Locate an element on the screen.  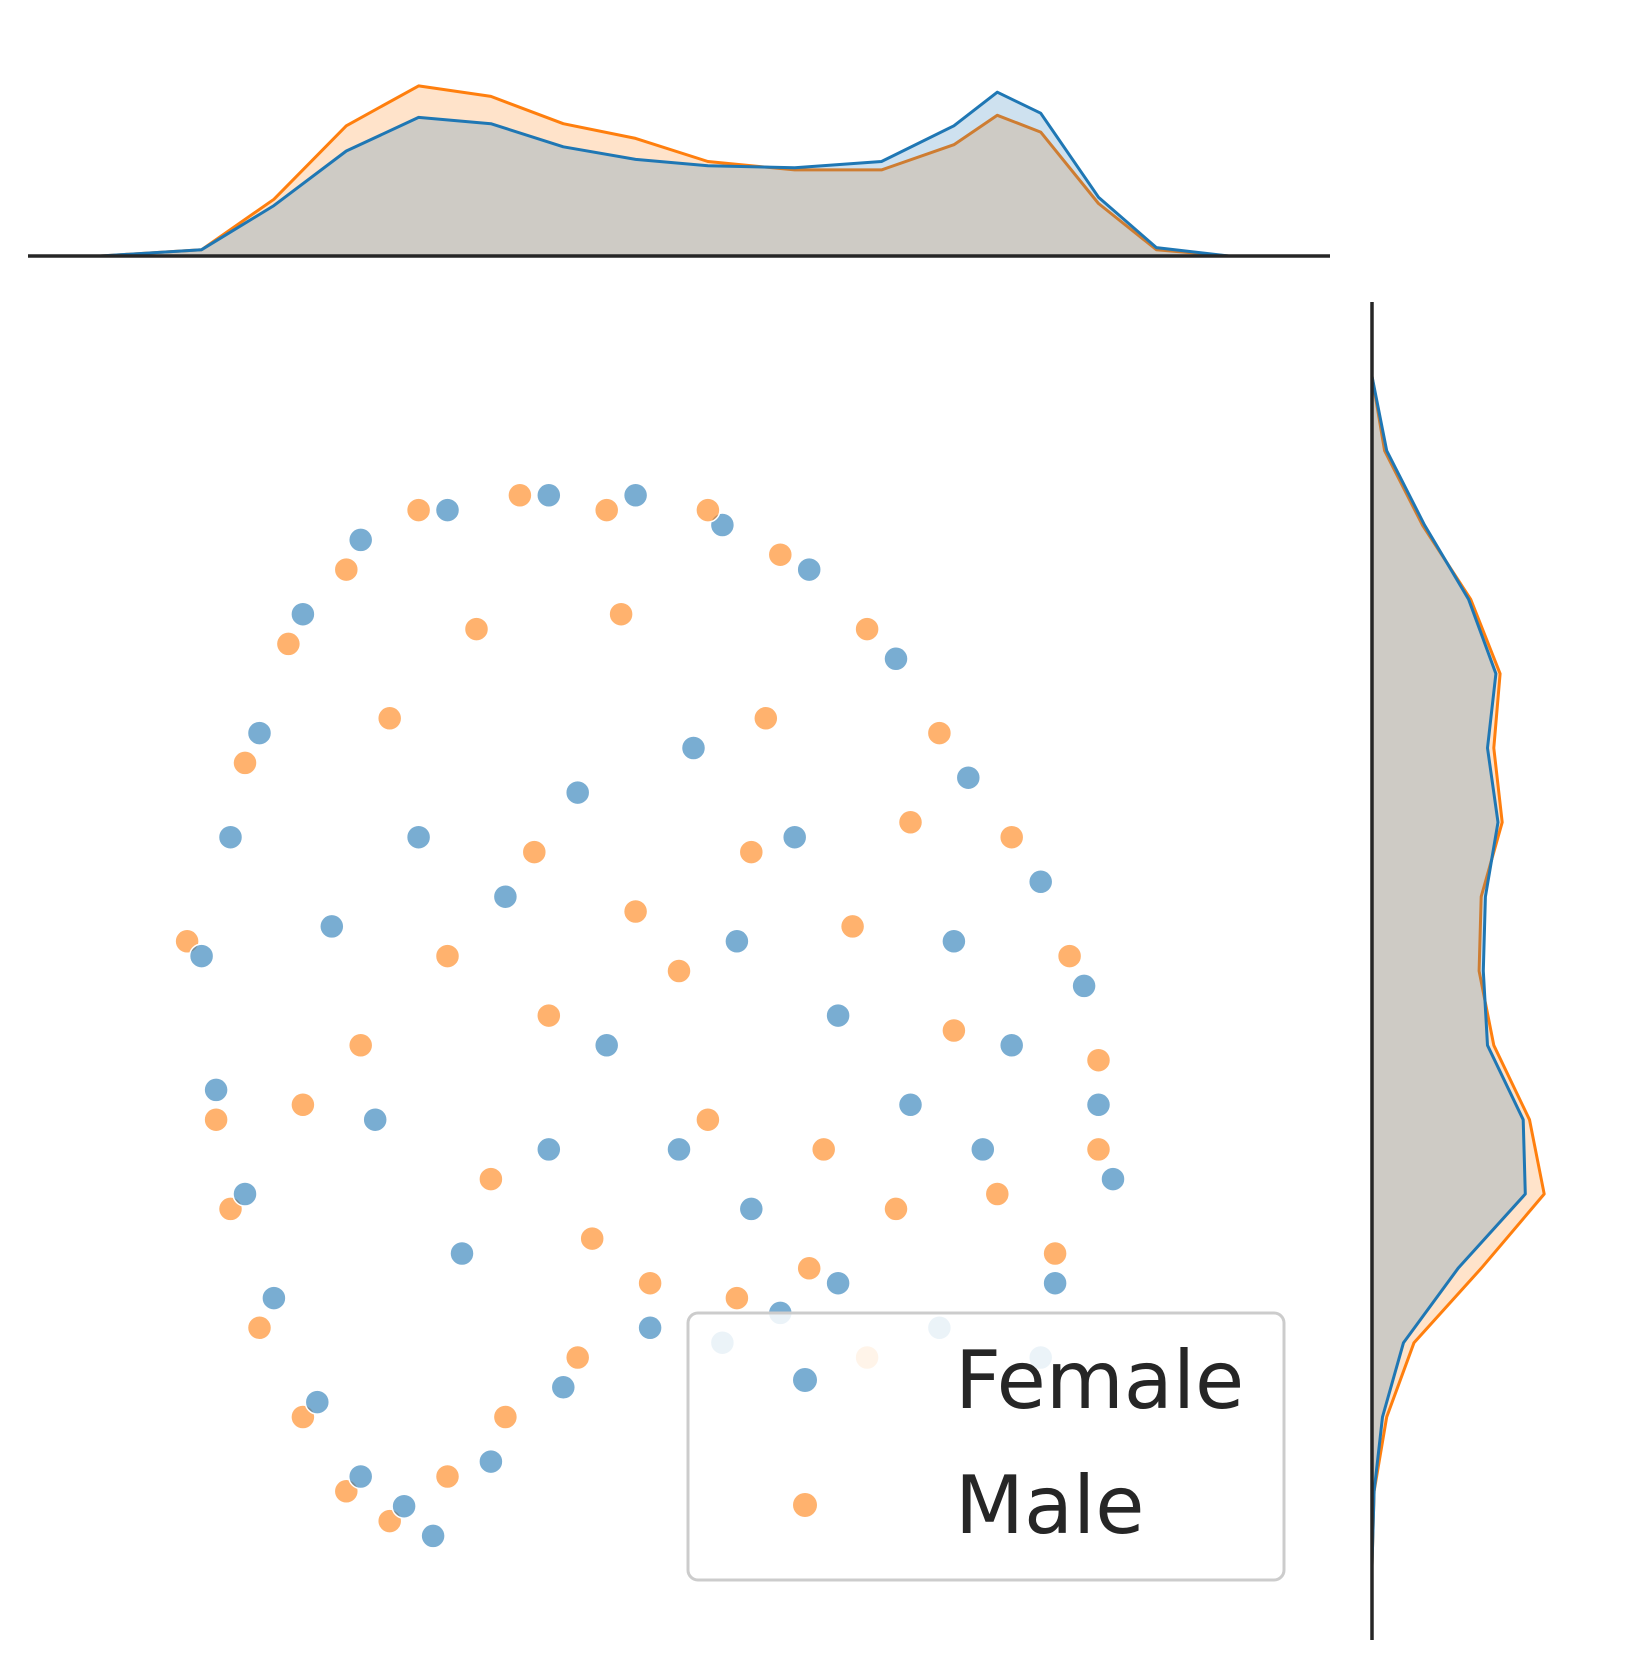
marginal-y-kde is located at coordinates (1458, 971).